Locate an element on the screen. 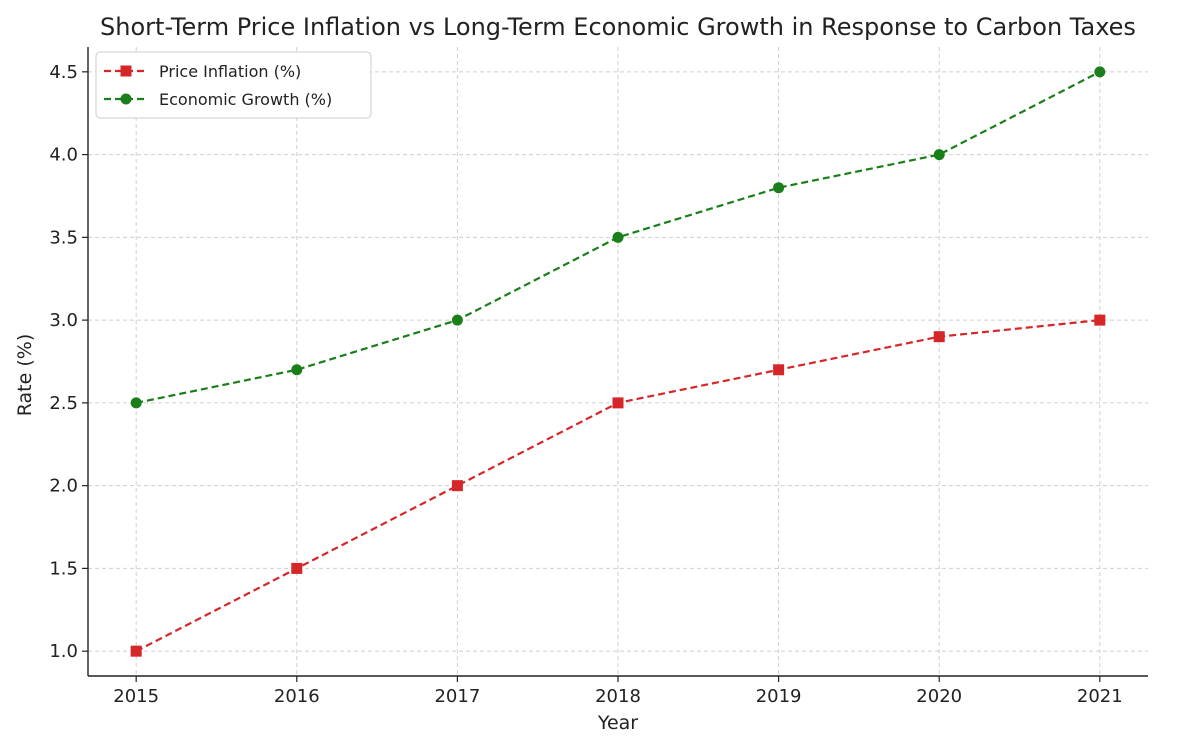 The image size is (1198, 737). x-tick-label: 2016 is located at coordinates (297, 696).